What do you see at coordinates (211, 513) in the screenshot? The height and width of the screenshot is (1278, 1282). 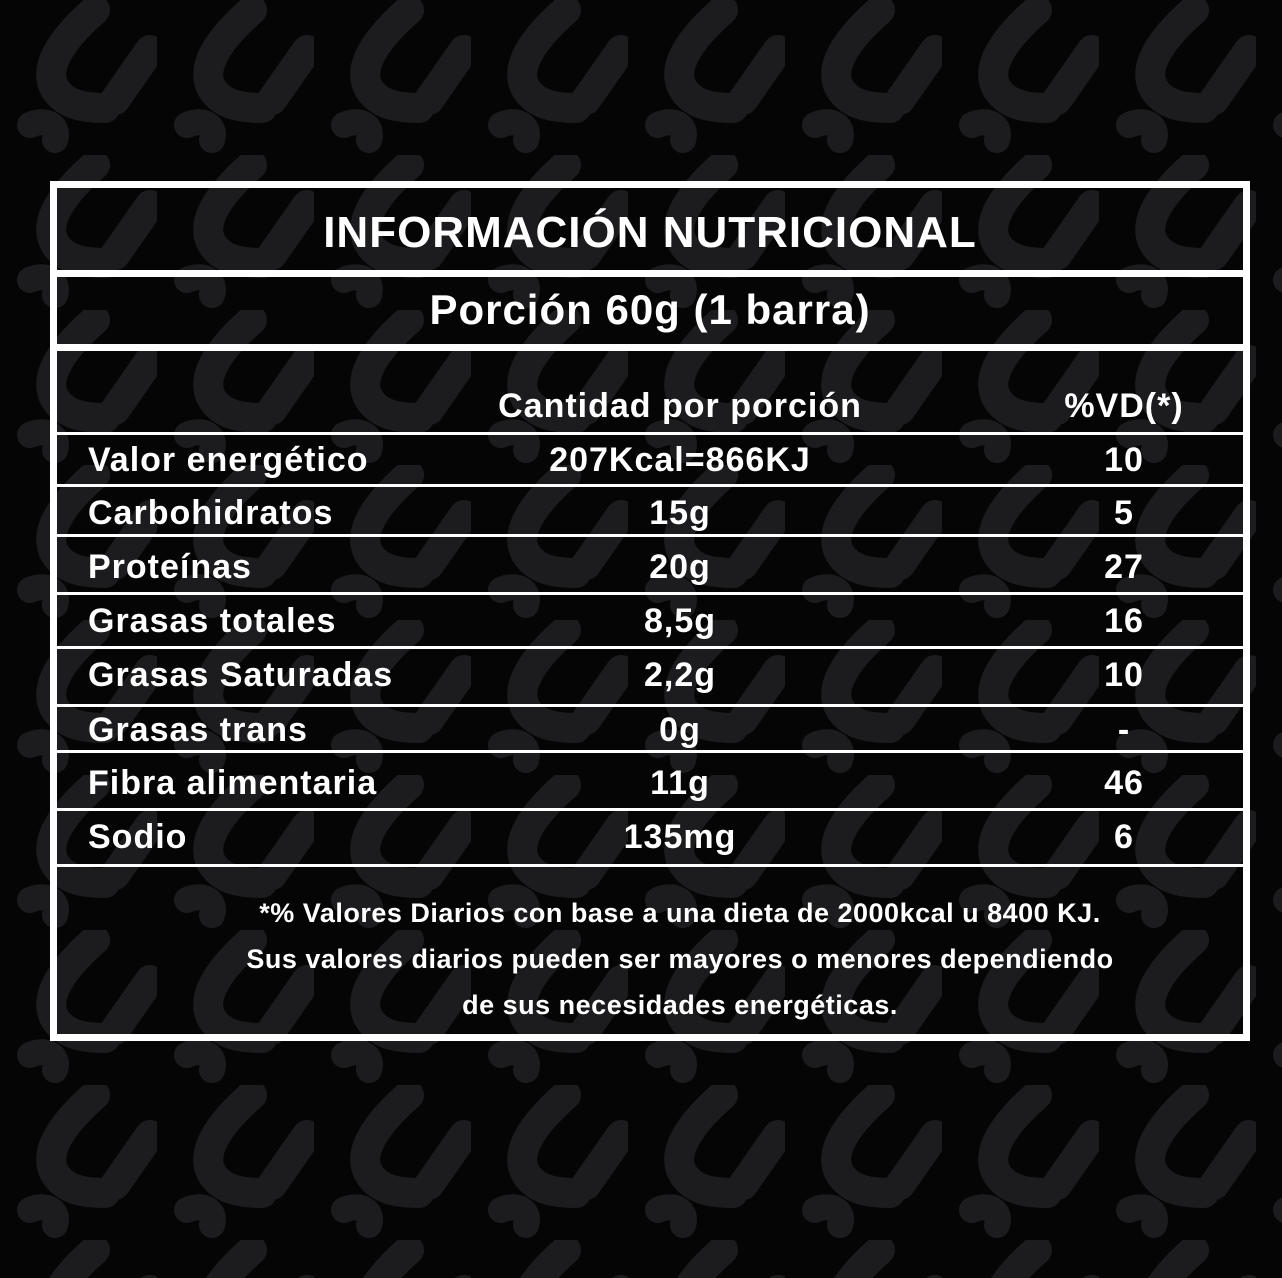 I see `row-name: Carbohidratos` at bounding box center [211, 513].